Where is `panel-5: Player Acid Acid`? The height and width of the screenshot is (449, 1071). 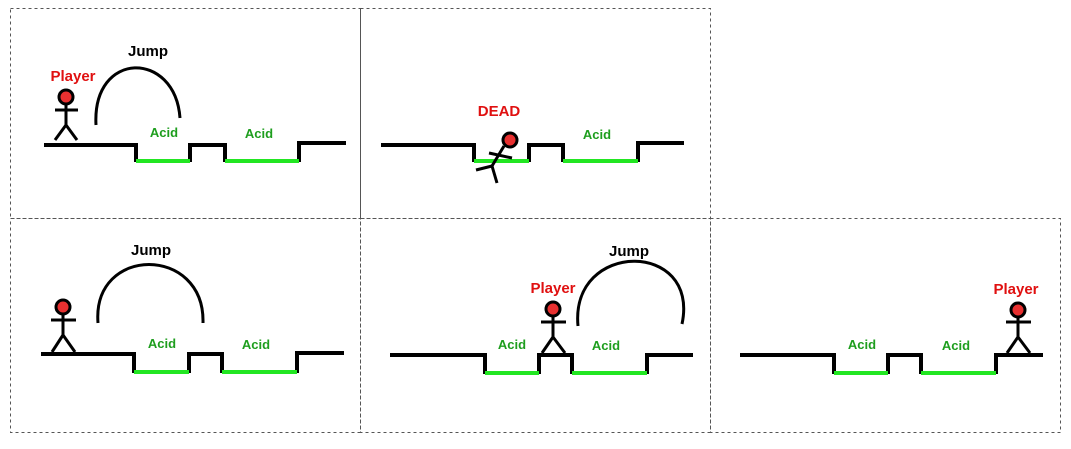 panel-5: Player Acid Acid is located at coordinates (891, 328).